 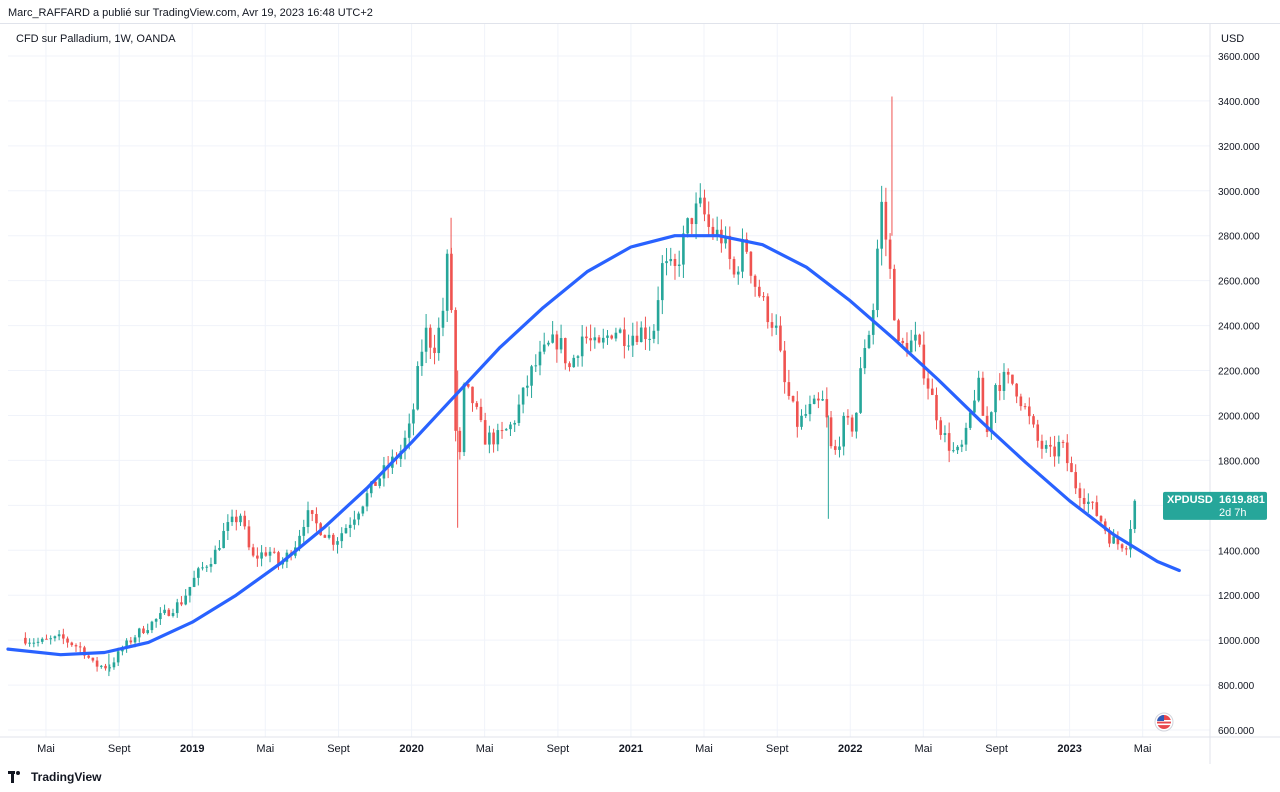 What do you see at coordinates (1069, 749) in the screenshot?
I see `x-tick-label: 2023` at bounding box center [1069, 749].